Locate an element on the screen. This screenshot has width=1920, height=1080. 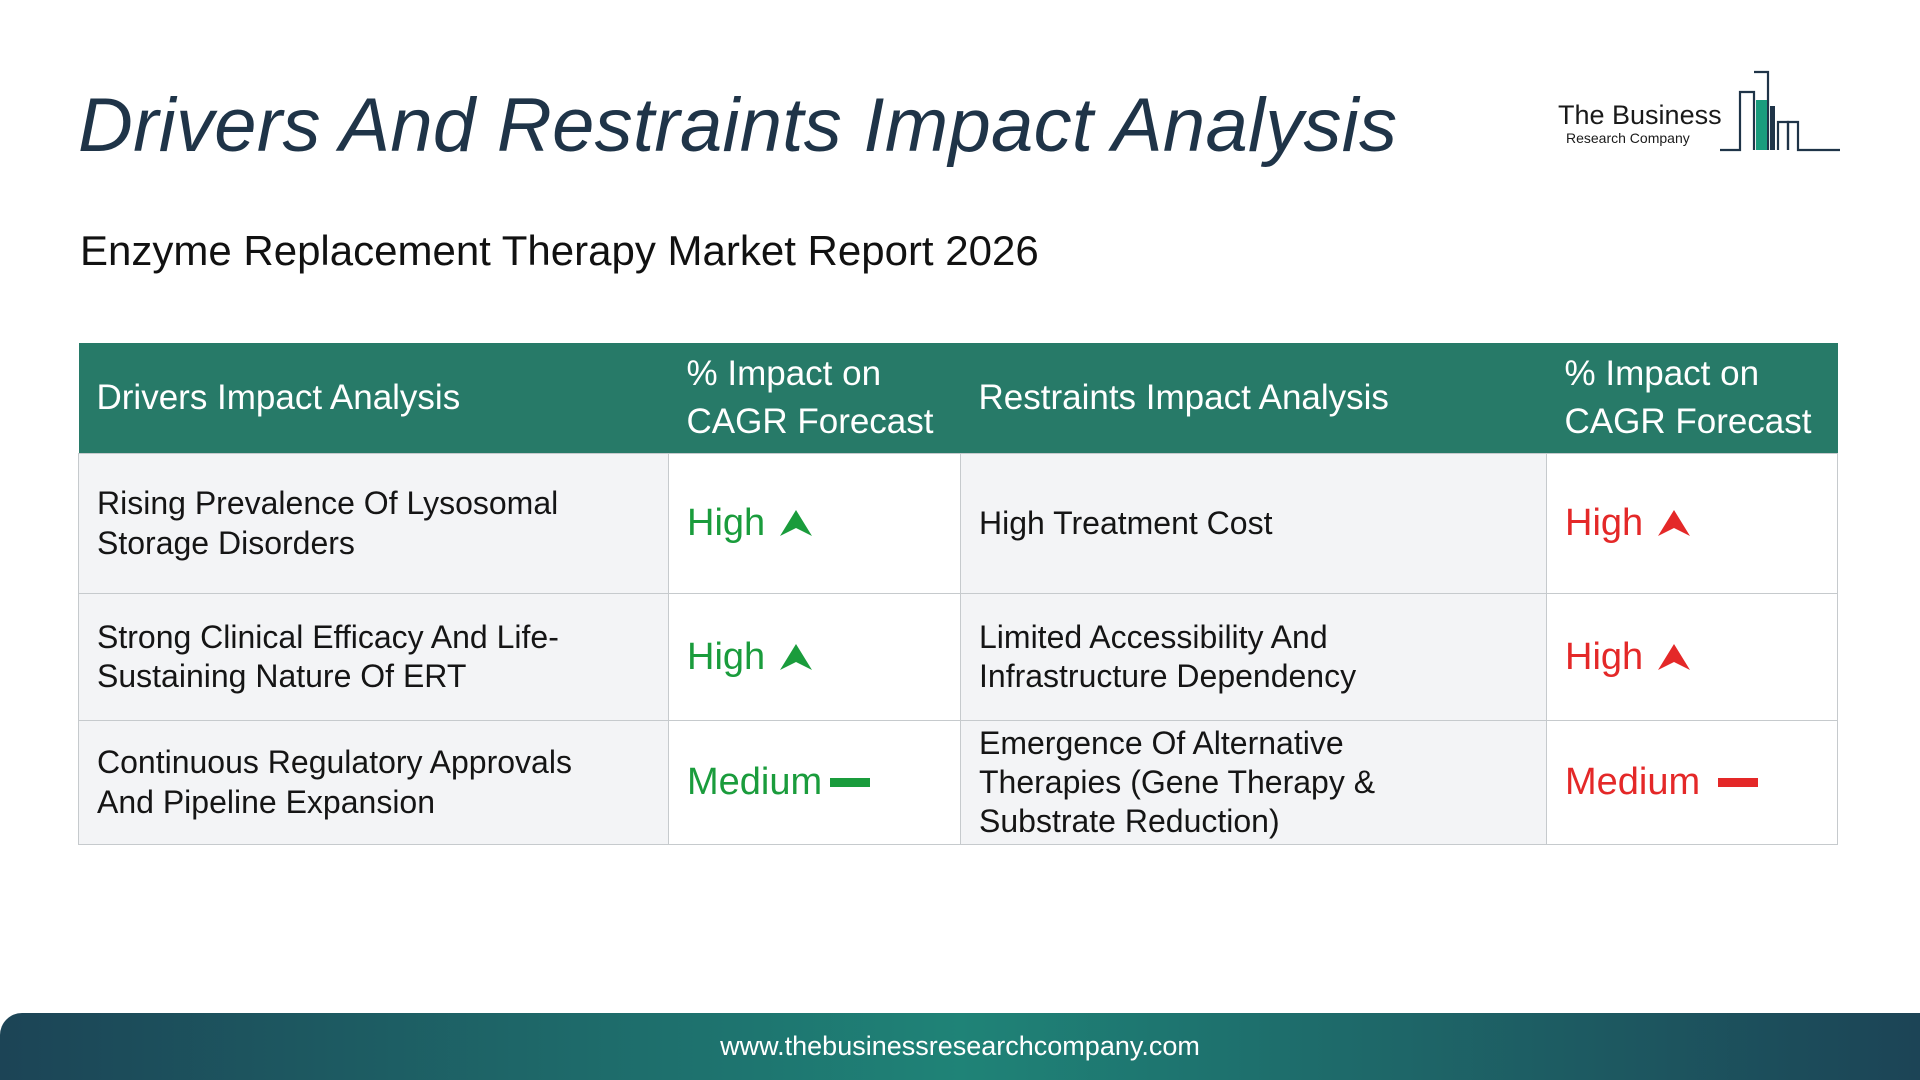
restraint-text-line: Therapies (Gene Therapy & is located at coordinates (1177, 781).